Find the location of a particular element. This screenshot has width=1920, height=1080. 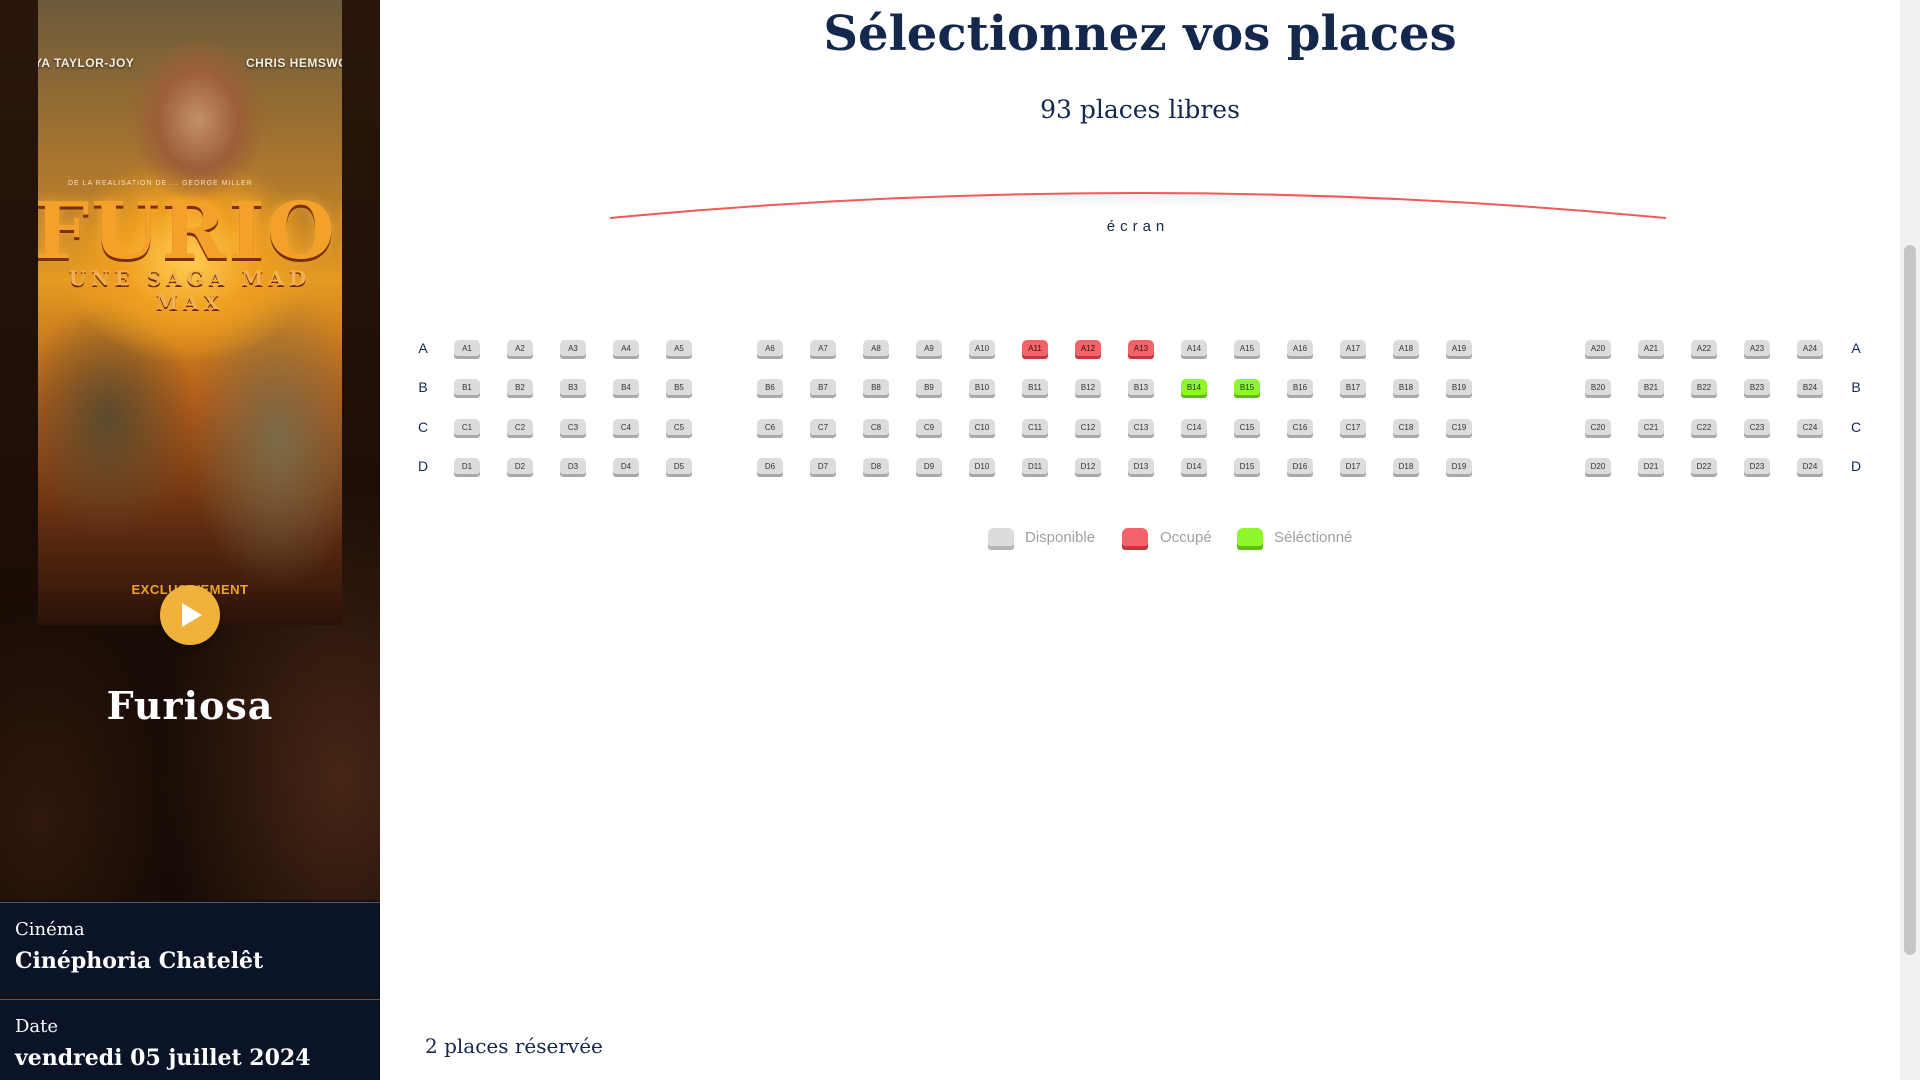

seat-d20: D20 is located at coordinates (1598, 466).